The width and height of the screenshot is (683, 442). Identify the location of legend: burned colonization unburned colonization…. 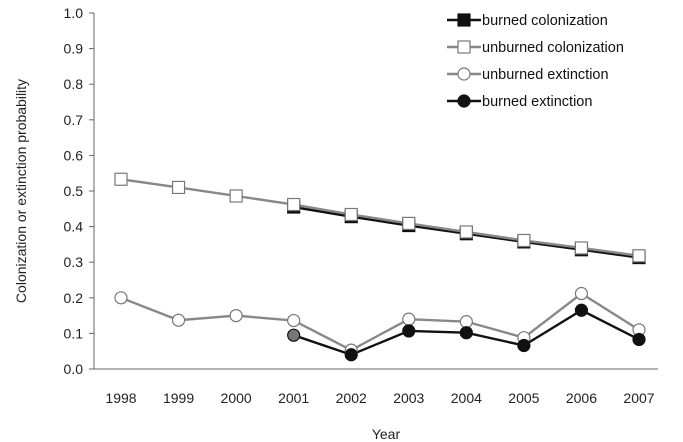
(535, 61).